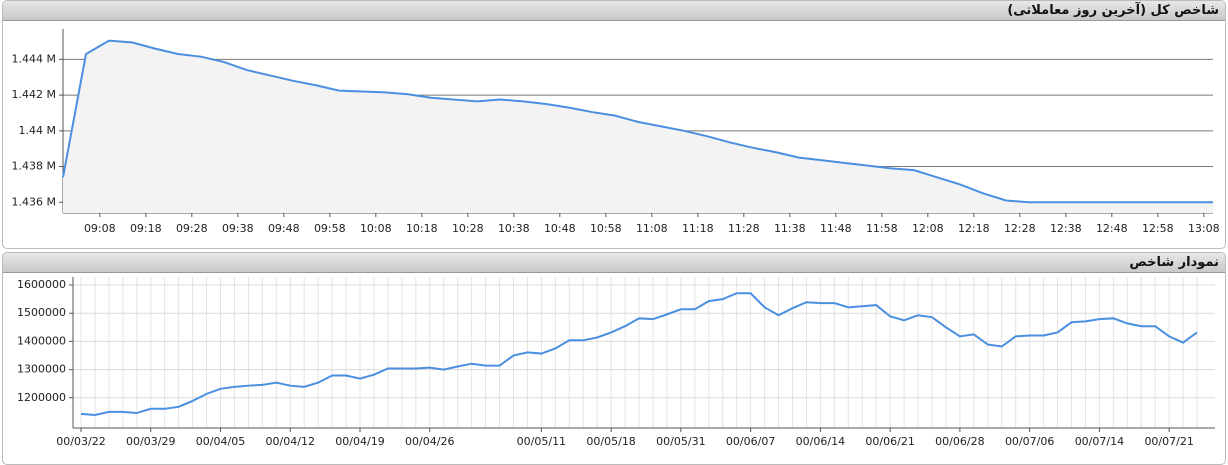  Describe the element at coordinates (698, 228) in the screenshot. I see `x-tick-label: 11:18` at that location.